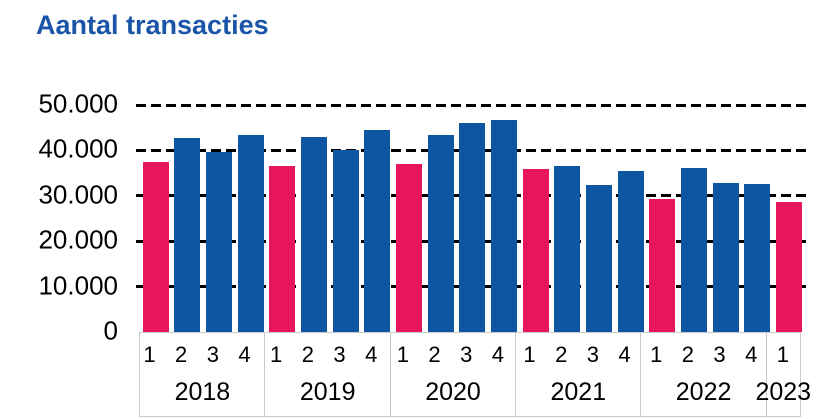 The height and width of the screenshot is (419, 839). I want to click on year-label: 2021, so click(578, 392).